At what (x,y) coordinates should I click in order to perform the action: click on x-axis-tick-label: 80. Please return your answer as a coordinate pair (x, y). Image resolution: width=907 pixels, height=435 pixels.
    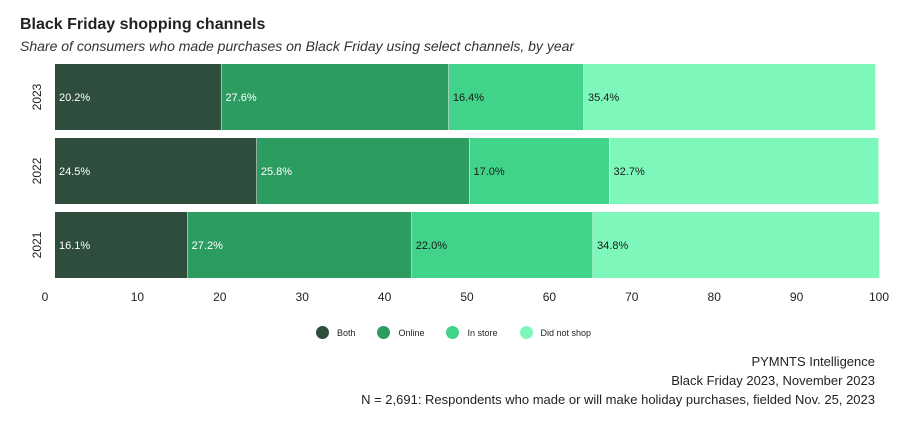
    Looking at the image, I should click on (715, 297).